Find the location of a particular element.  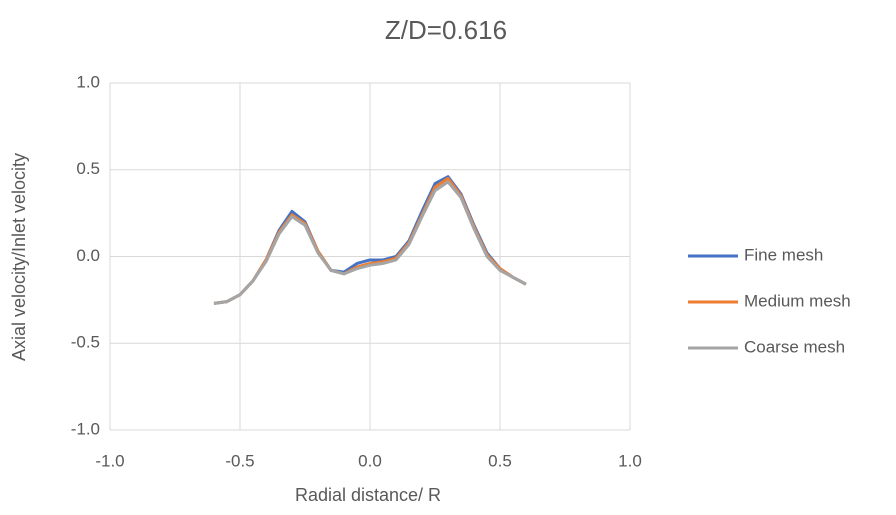

x-tick-label: 0.0 is located at coordinates (370, 460).